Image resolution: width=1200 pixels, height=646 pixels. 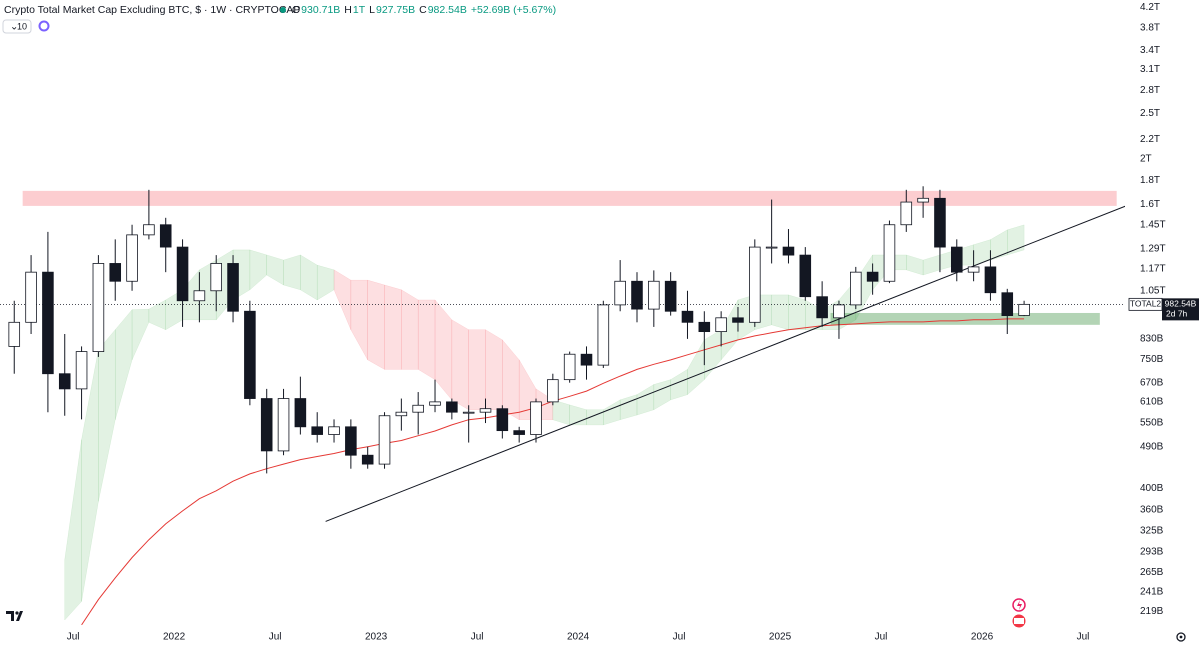 What do you see at coordinates (1152, 359) in the screenshot?
I see `y-tick-label: 750B` at bounding box center [1152, 359].